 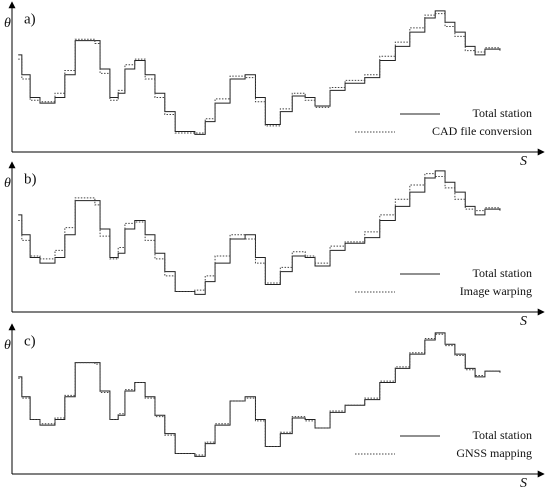 I want to click on panel-label: b), so click(x=30, y=179).